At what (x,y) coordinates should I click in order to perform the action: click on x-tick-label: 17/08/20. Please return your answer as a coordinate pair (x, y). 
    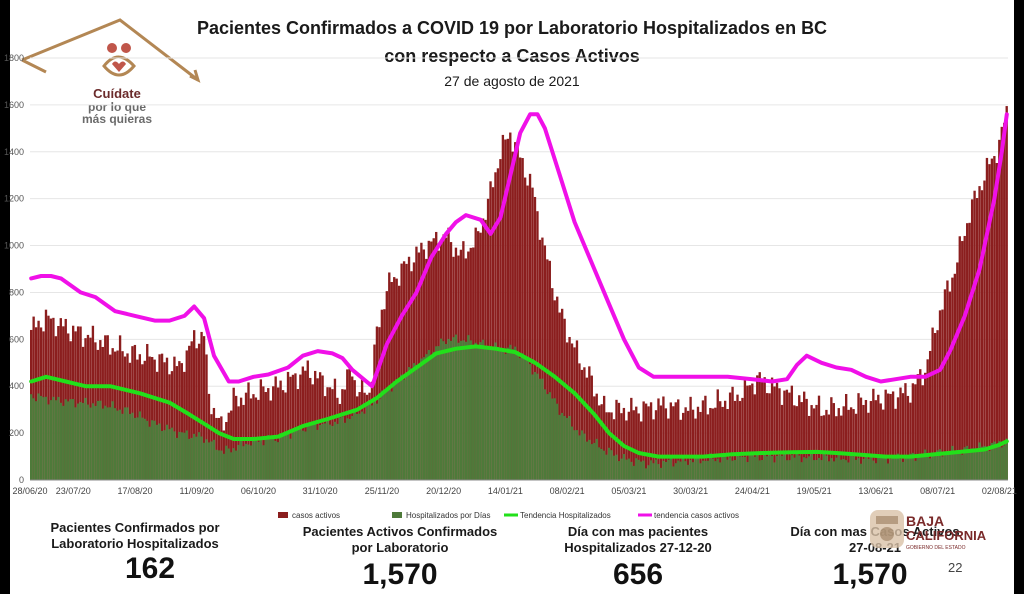
    Looking at the image, I should click on (134, 491).